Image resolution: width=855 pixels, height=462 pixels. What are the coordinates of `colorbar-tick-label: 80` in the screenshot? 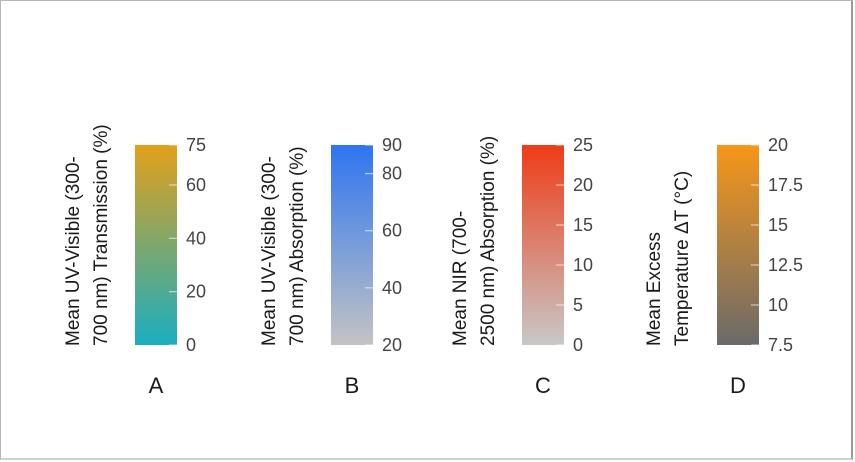 It's located at (392, 174).